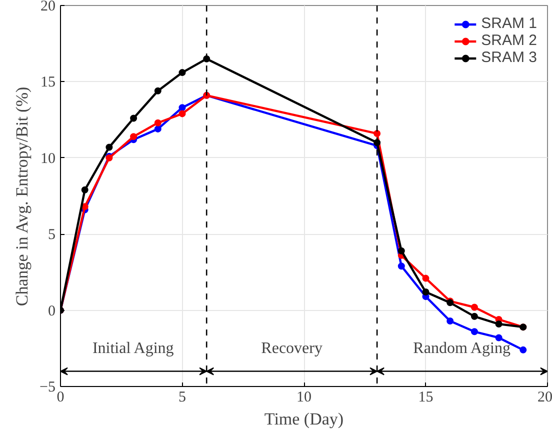 This screenshot has height=431, width=552. I want to click on x-tick-label: 10, so click(304, 398).